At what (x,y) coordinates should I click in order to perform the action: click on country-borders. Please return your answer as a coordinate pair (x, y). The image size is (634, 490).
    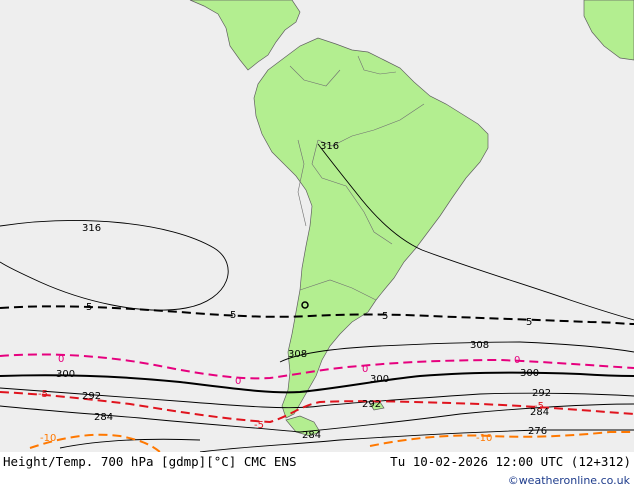
    Looking at the image, I should click on (357, 178).